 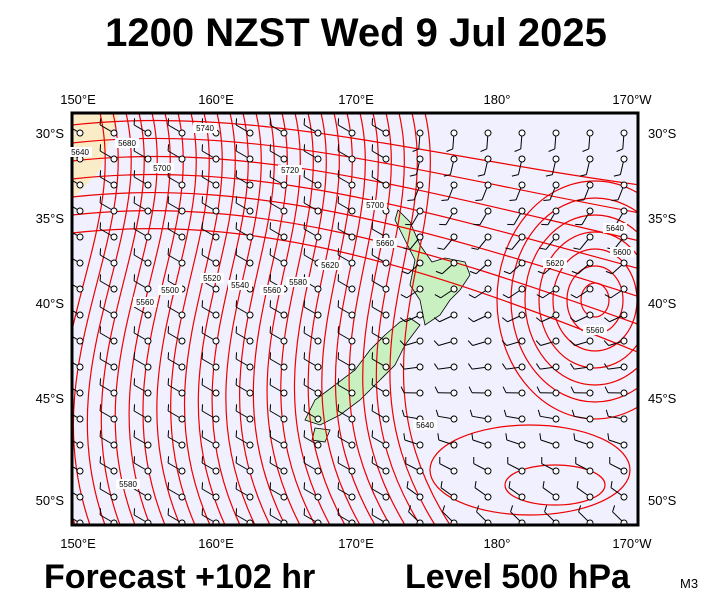 What do you see at coordinates (385, 243) in the screenshot?
I see `contour-label: 5660` at bounding box center [385, 243].